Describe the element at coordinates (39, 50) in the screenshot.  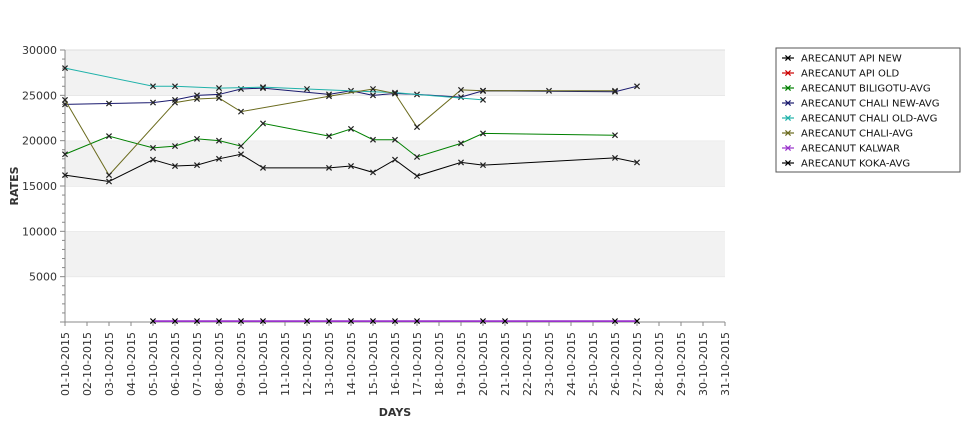
I see `y-tick-label: 30000` at that location.